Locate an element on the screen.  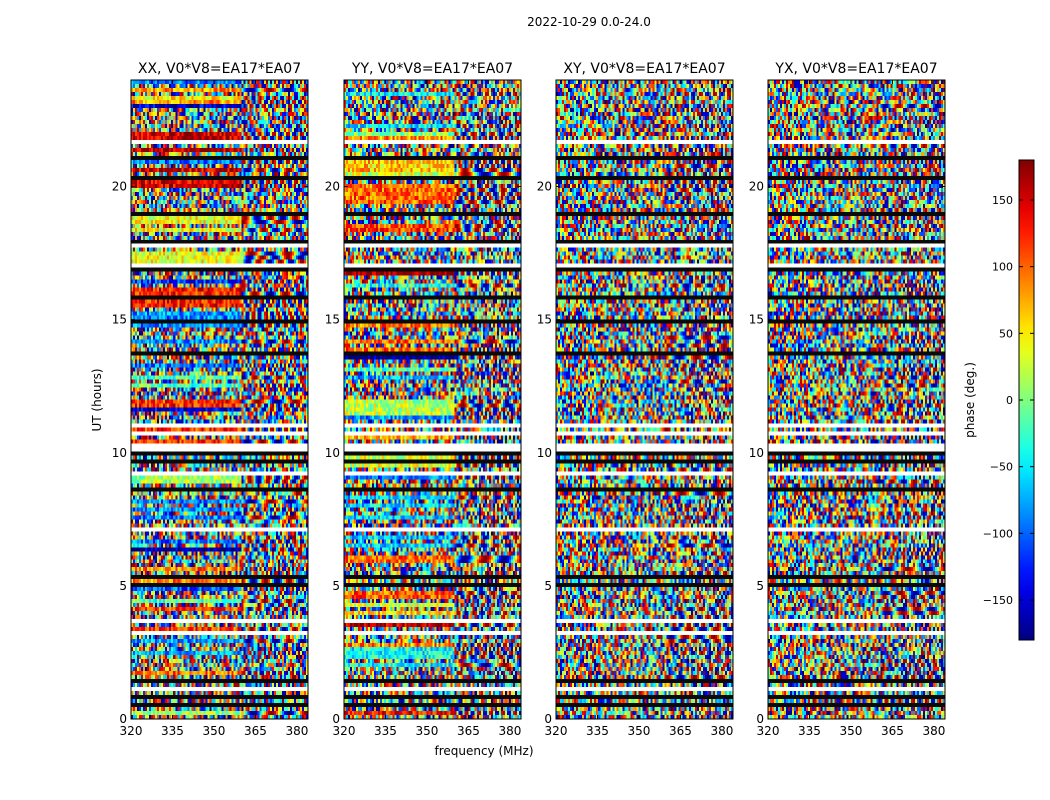
colorbar-label: phase (deg.) is located at coordinates (970, 400).